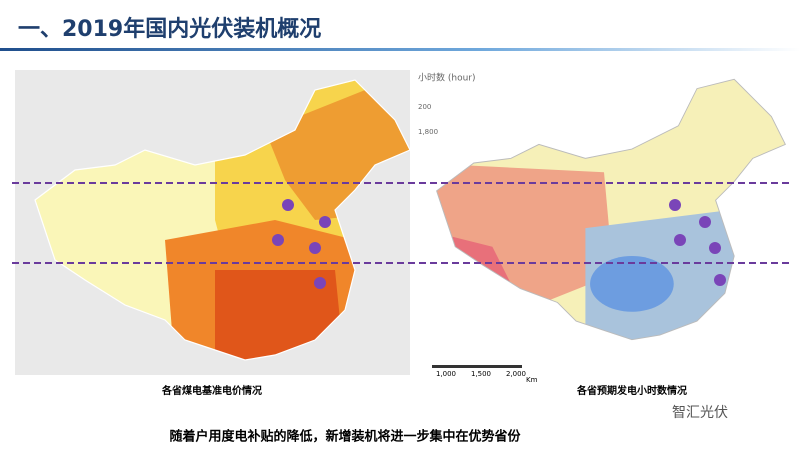  I want to click on title-rule, so click(400, 49).